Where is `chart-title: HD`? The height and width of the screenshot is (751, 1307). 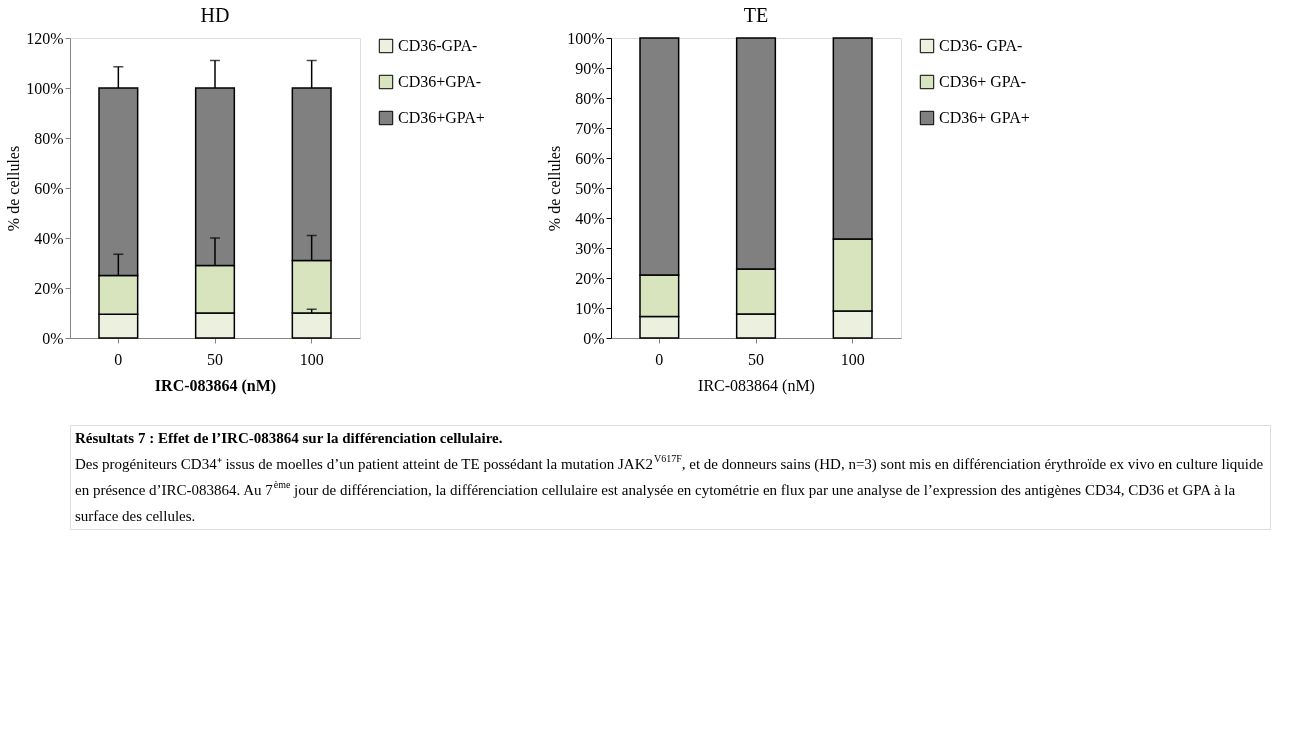
chart-title: HD is located at coordinates (215, 15).